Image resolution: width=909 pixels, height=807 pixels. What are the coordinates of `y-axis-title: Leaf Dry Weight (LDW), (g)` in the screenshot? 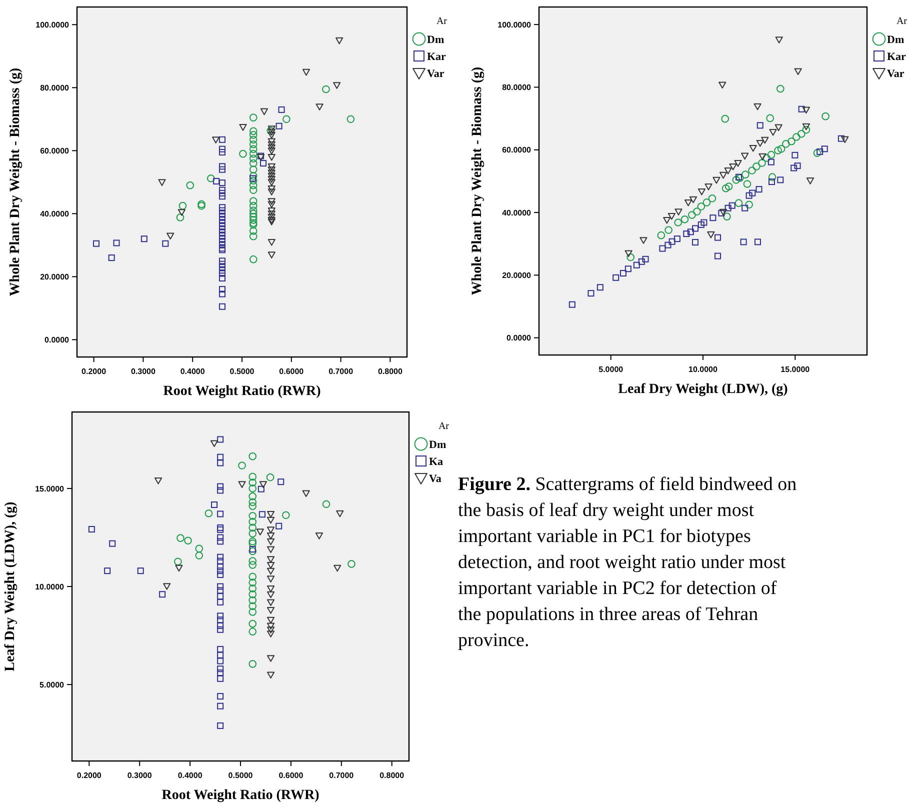 It's located at (10, 586).